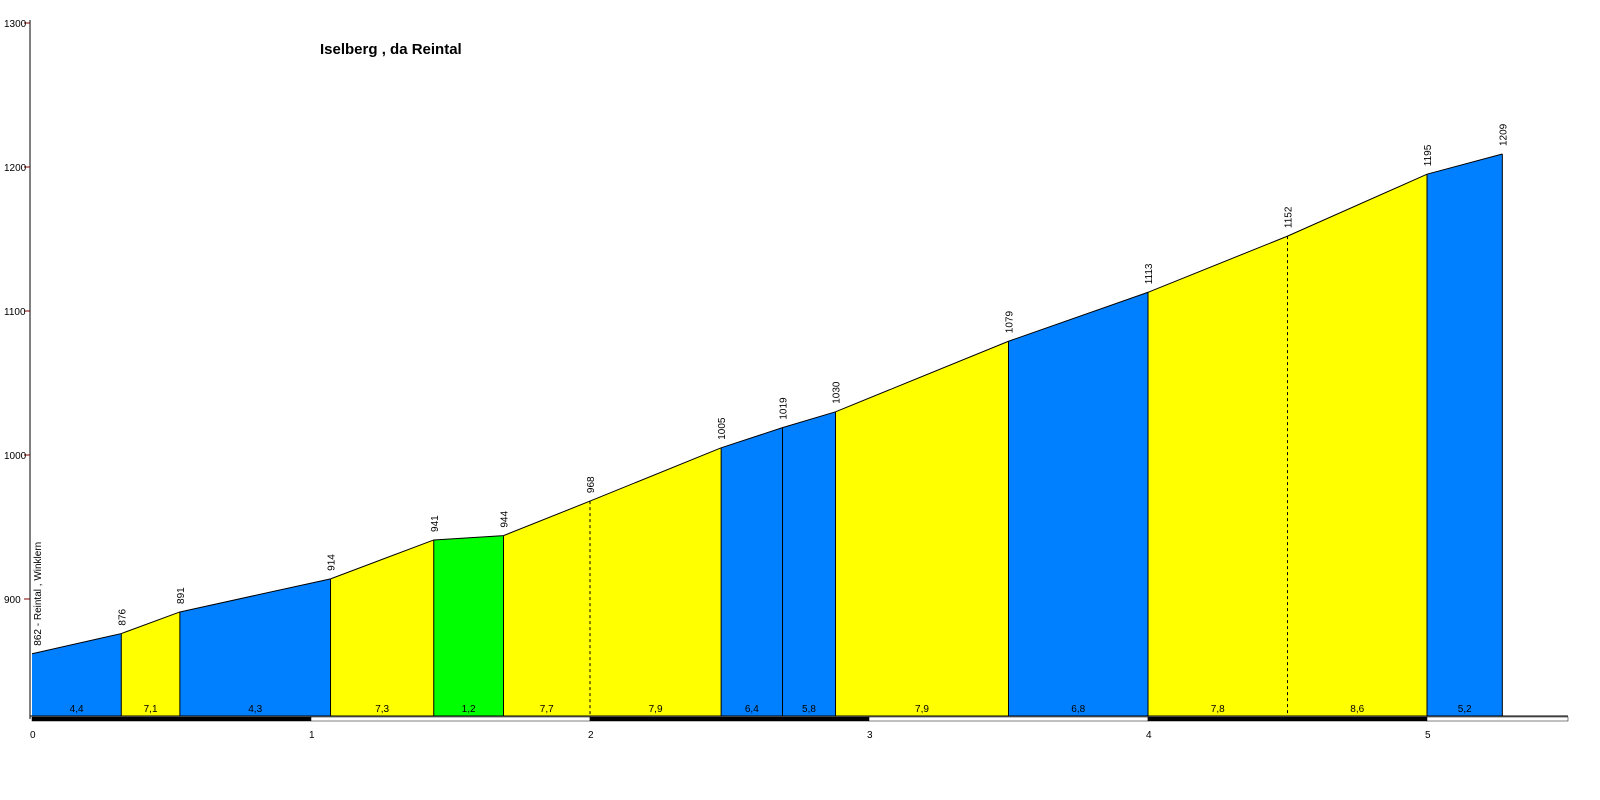 The width and height of the screenshot is (1600, 800). I want to click on y-tick-label: 1100, so click(15, 312).